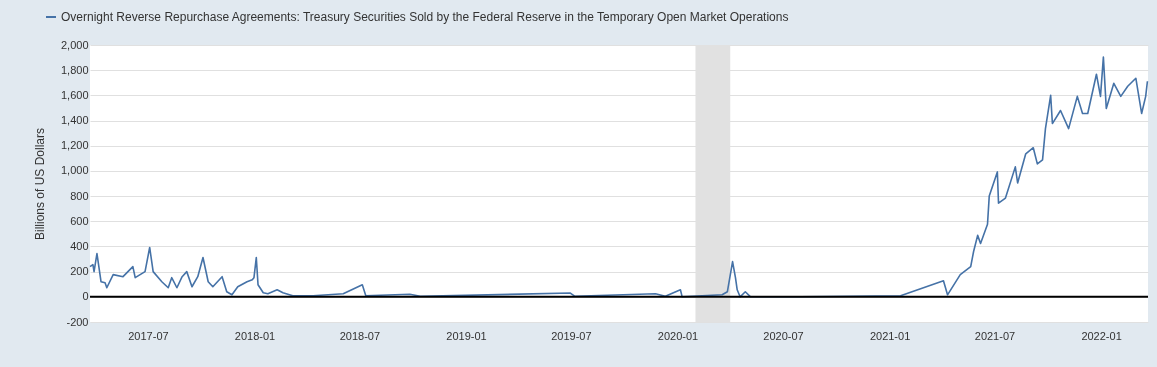 Image resolution: width=1157 pixels, height=367 pixels. I want to click on y-tick-label: 1,200, so click(74, 145).